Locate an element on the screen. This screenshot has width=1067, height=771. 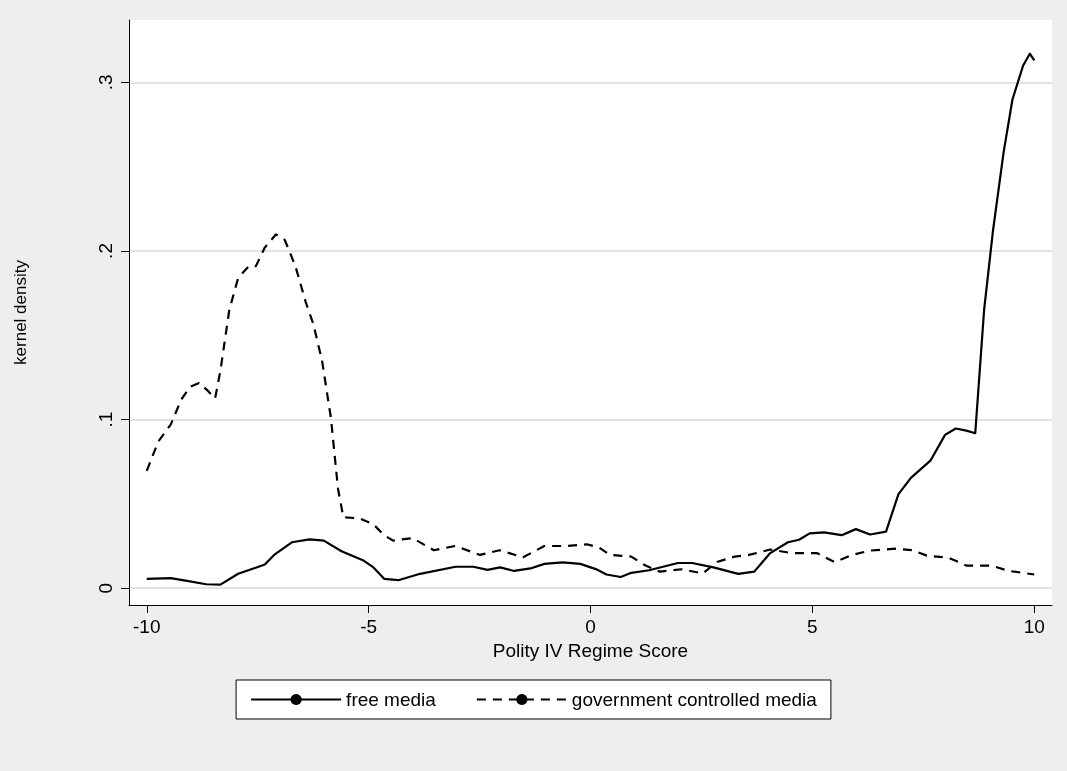
x-tick-label: 5 is located at coordinates (812, 626).